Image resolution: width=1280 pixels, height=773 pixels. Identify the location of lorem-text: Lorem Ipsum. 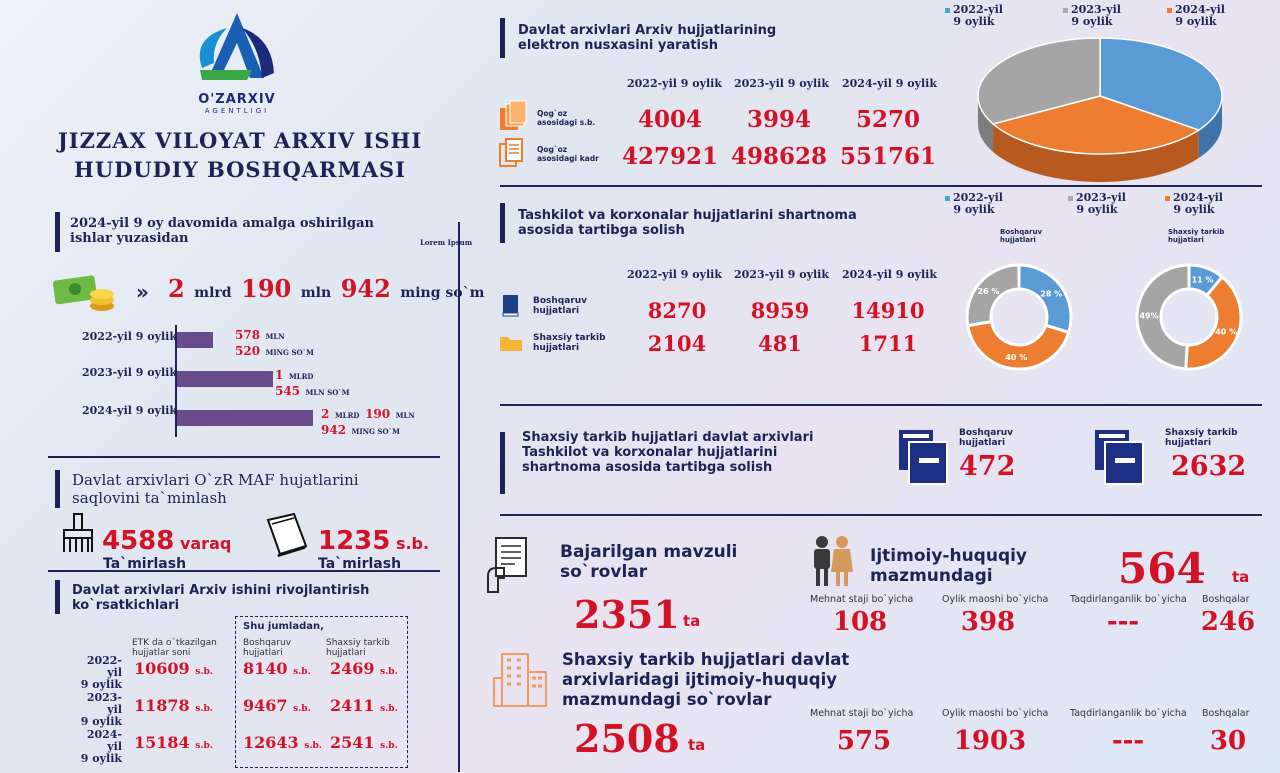
(446, 242).